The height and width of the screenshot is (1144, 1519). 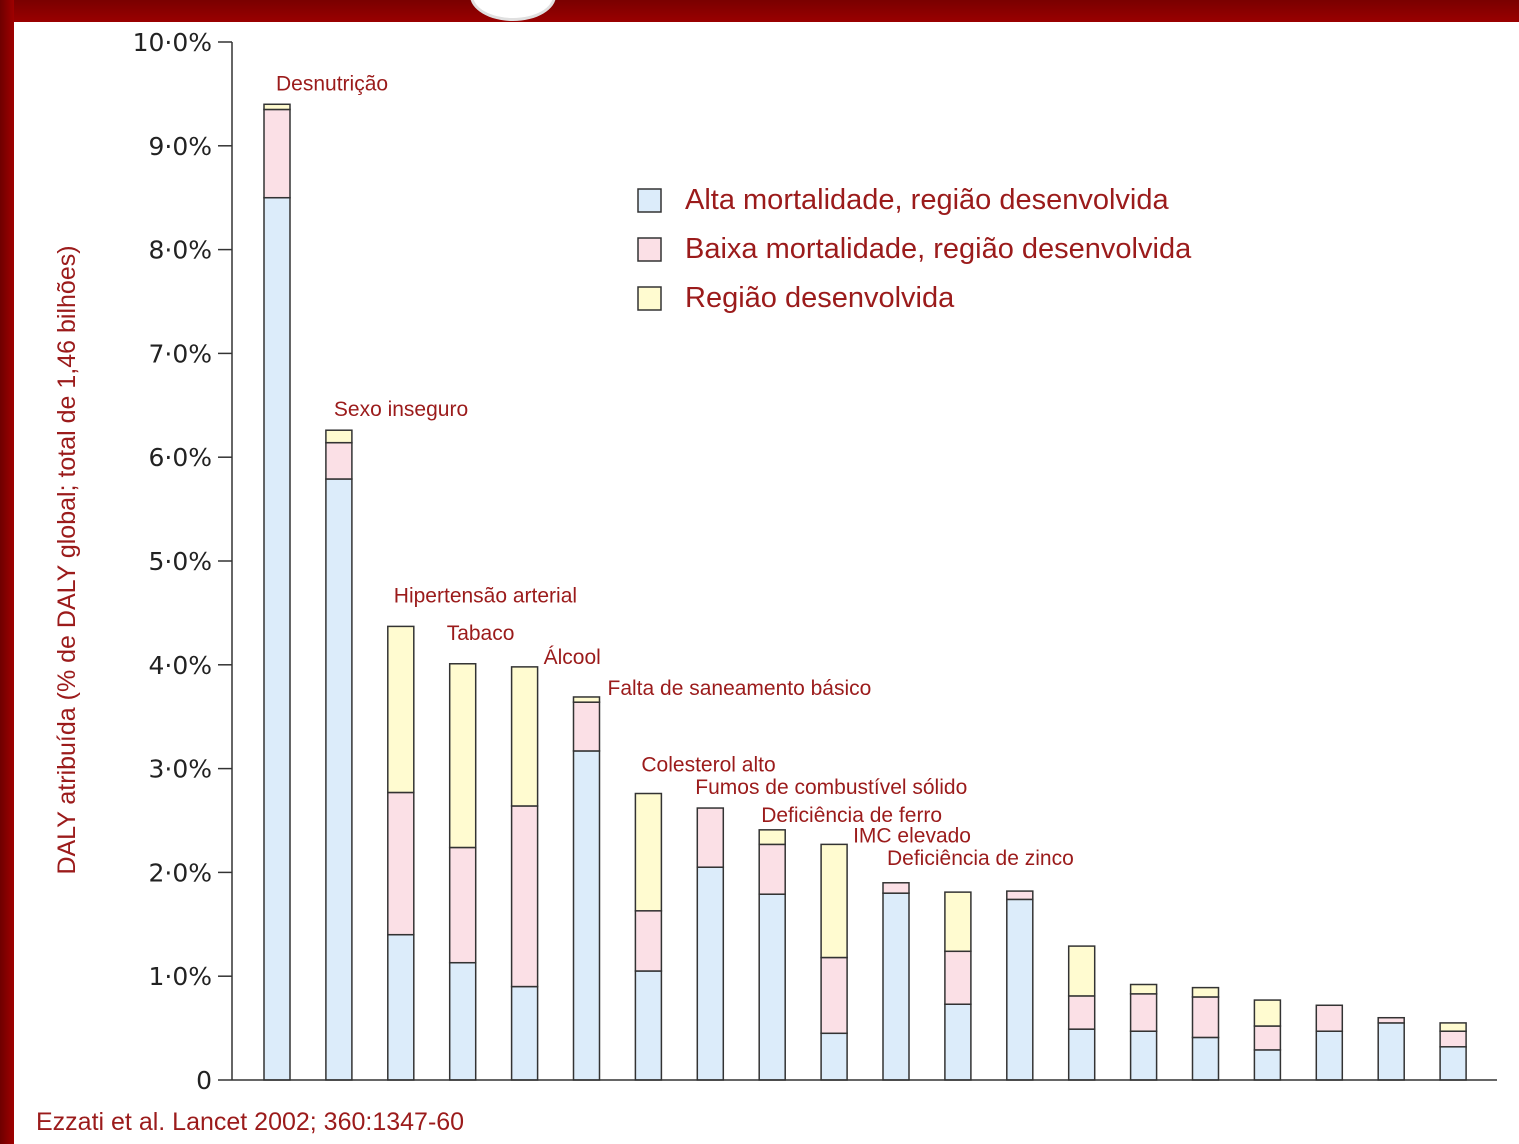 I want to click on bar-label-text: Álcool, so click(x=572, y=657).